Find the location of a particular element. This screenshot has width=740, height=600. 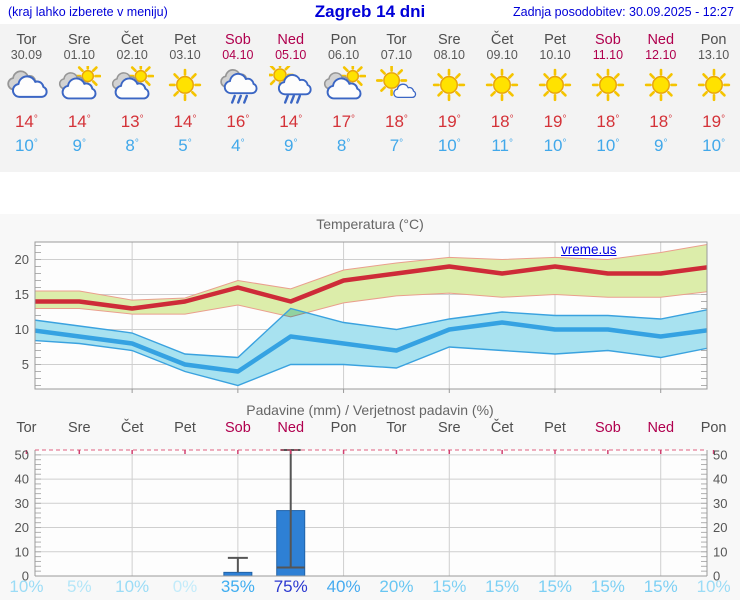

day-date: 10.10 is located at coordinates (555, 55).